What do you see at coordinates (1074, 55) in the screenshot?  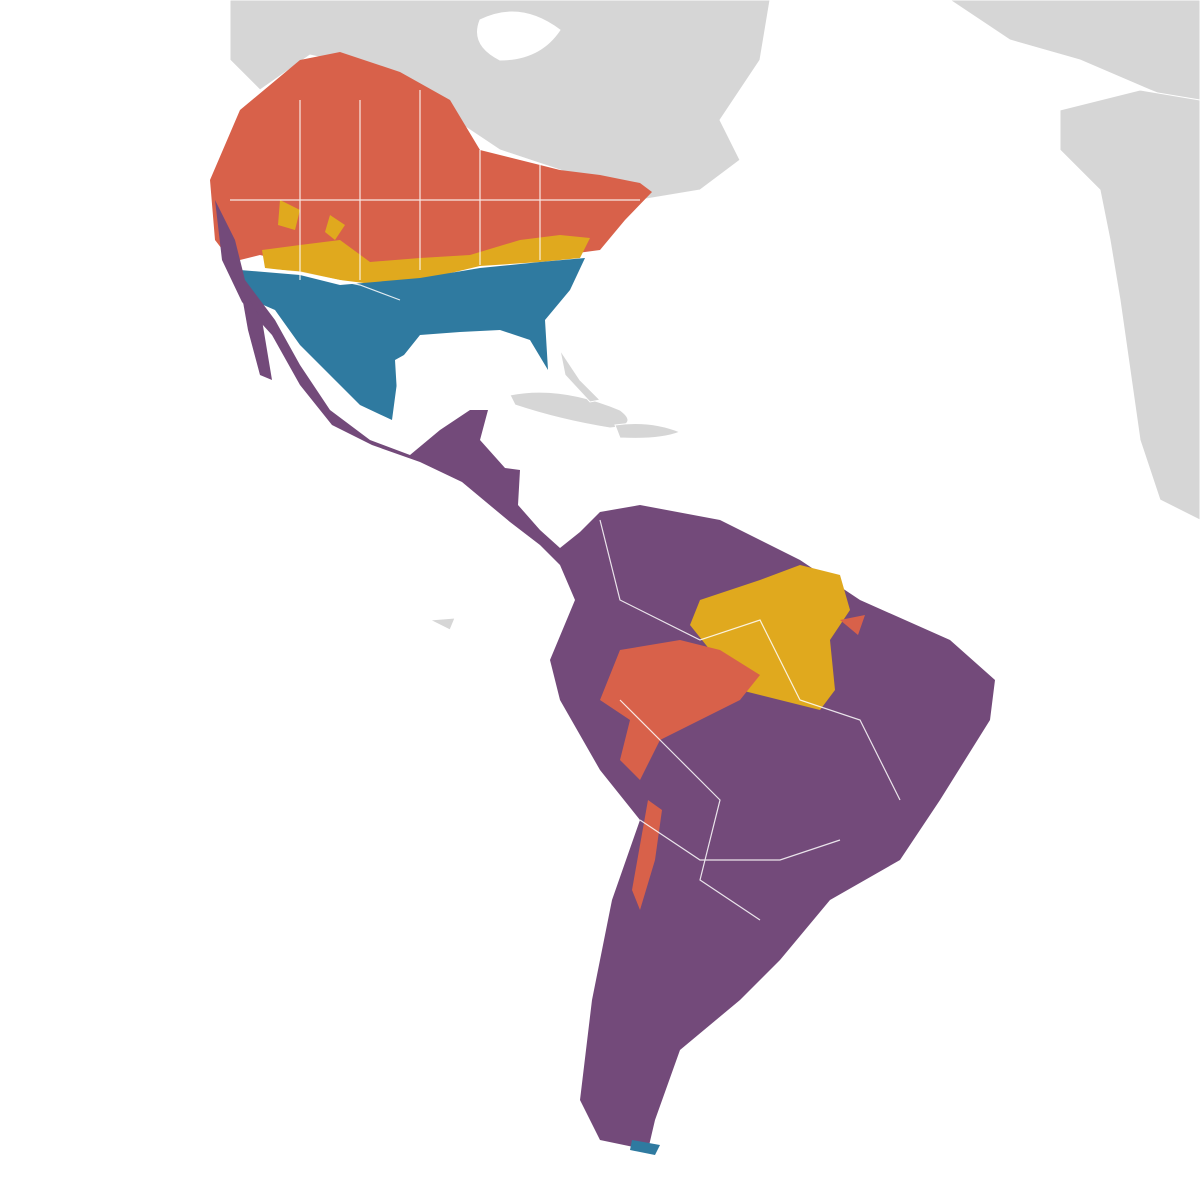 I see `europe` at bounding box center [1074, 55].